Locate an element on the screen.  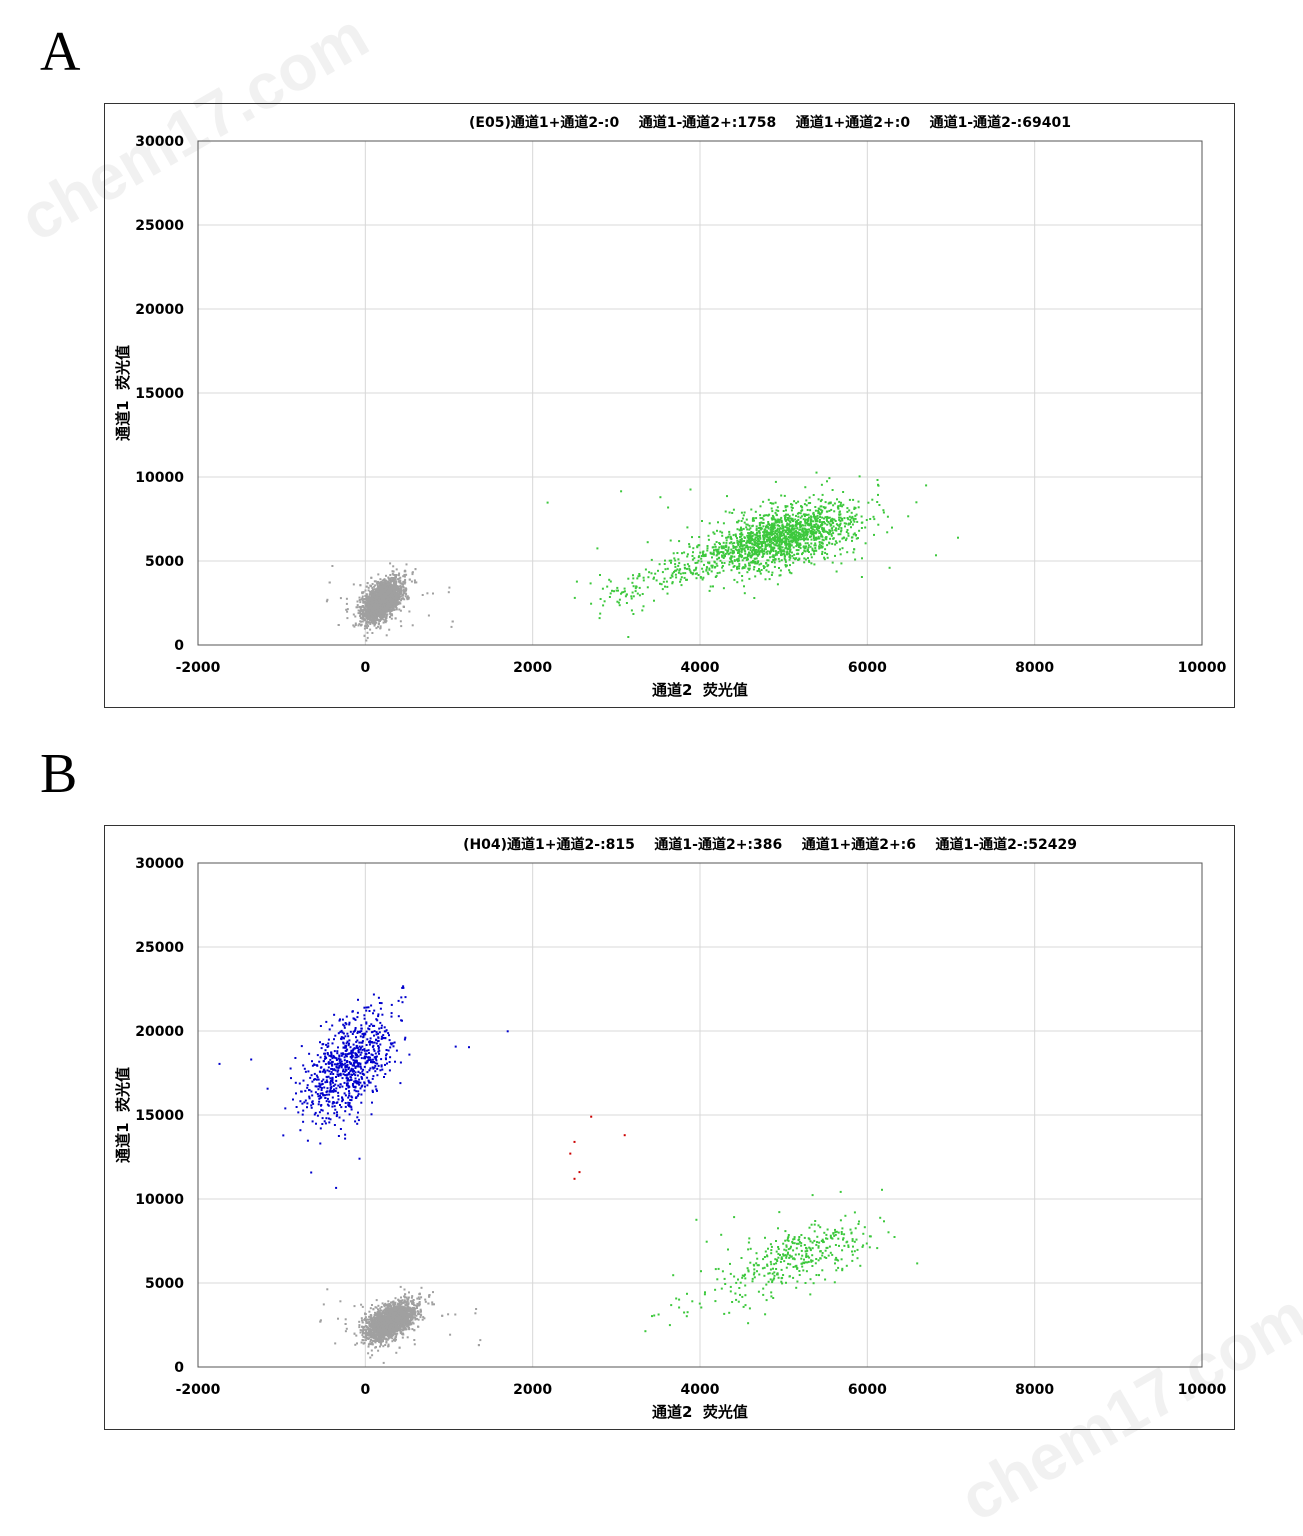
x-tick-label: 10000 is located at coordinates (1202, 668).